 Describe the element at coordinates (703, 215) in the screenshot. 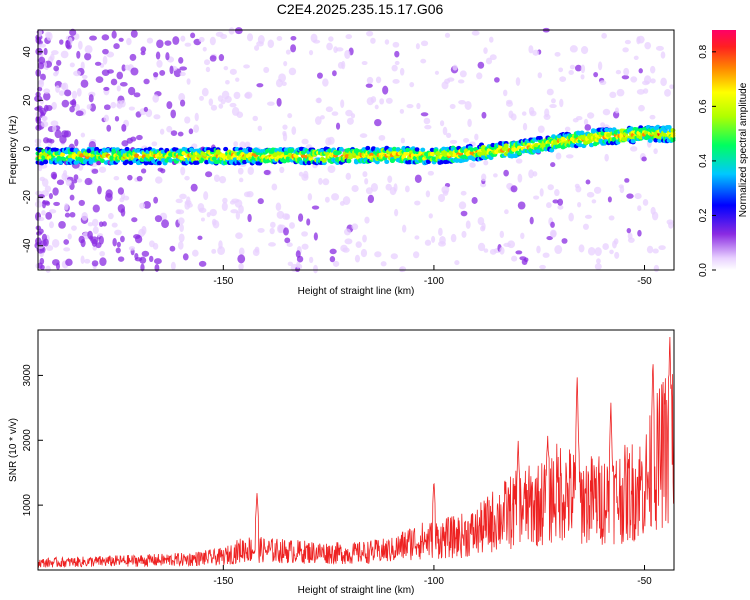

I see `colorbar-tick-label: 0.2` at that location.